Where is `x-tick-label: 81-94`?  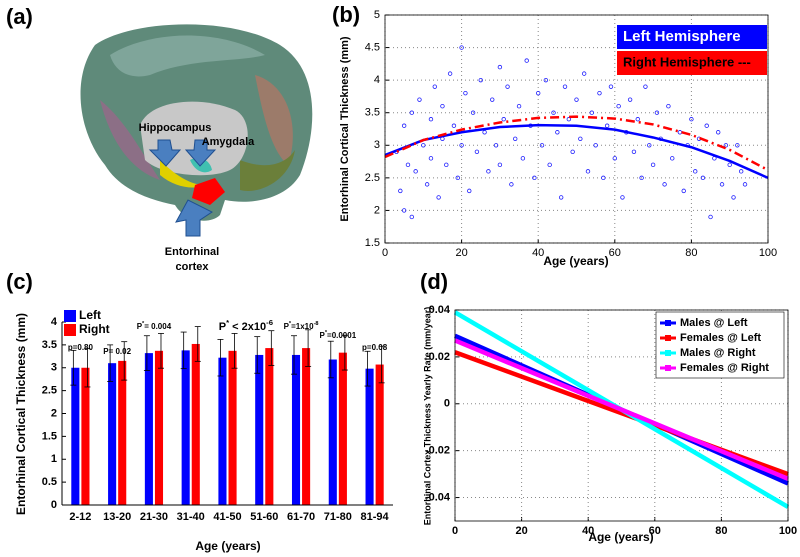
x-tick-label: 81-94 is located at coordinates (375, 517).